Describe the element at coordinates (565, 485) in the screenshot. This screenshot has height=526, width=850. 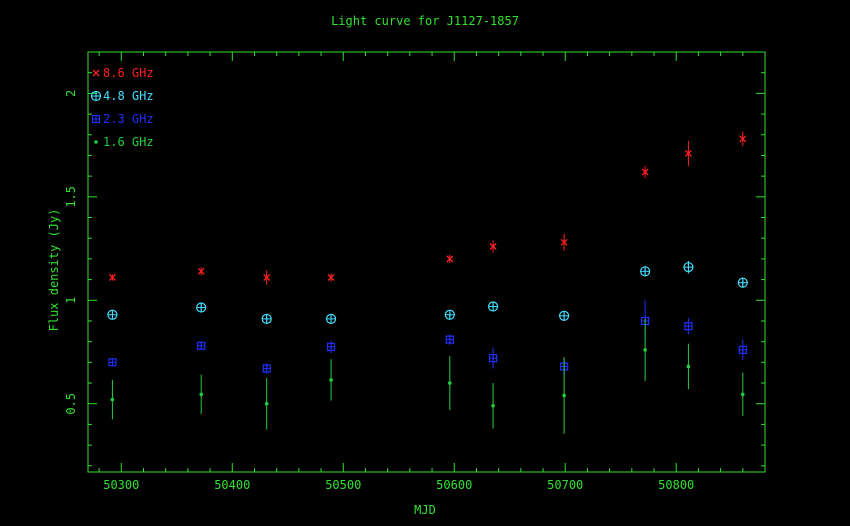
I see `x-tick-label: 50700` at that location.